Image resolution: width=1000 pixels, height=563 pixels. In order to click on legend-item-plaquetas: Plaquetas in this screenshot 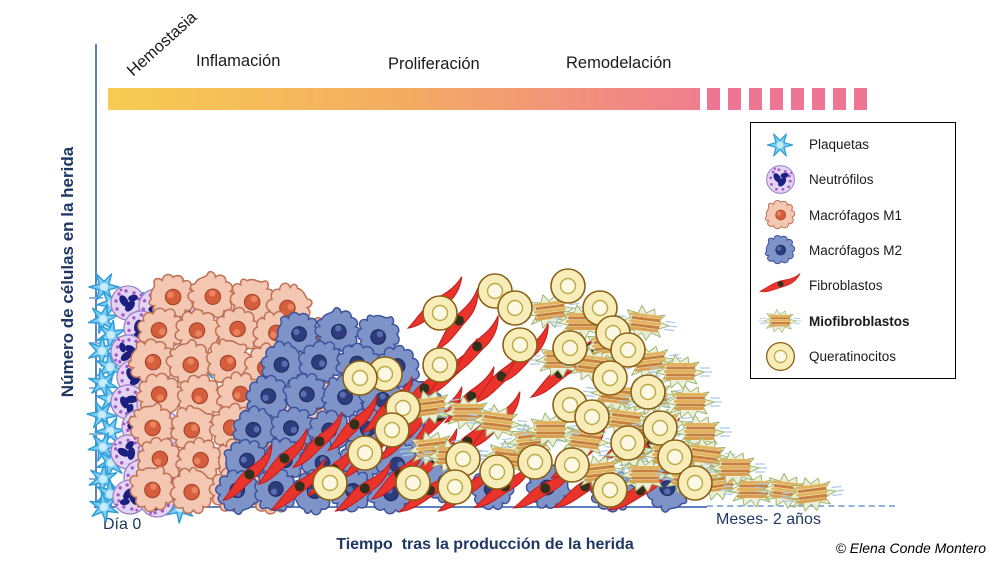, I will do `click(853, 145)`.